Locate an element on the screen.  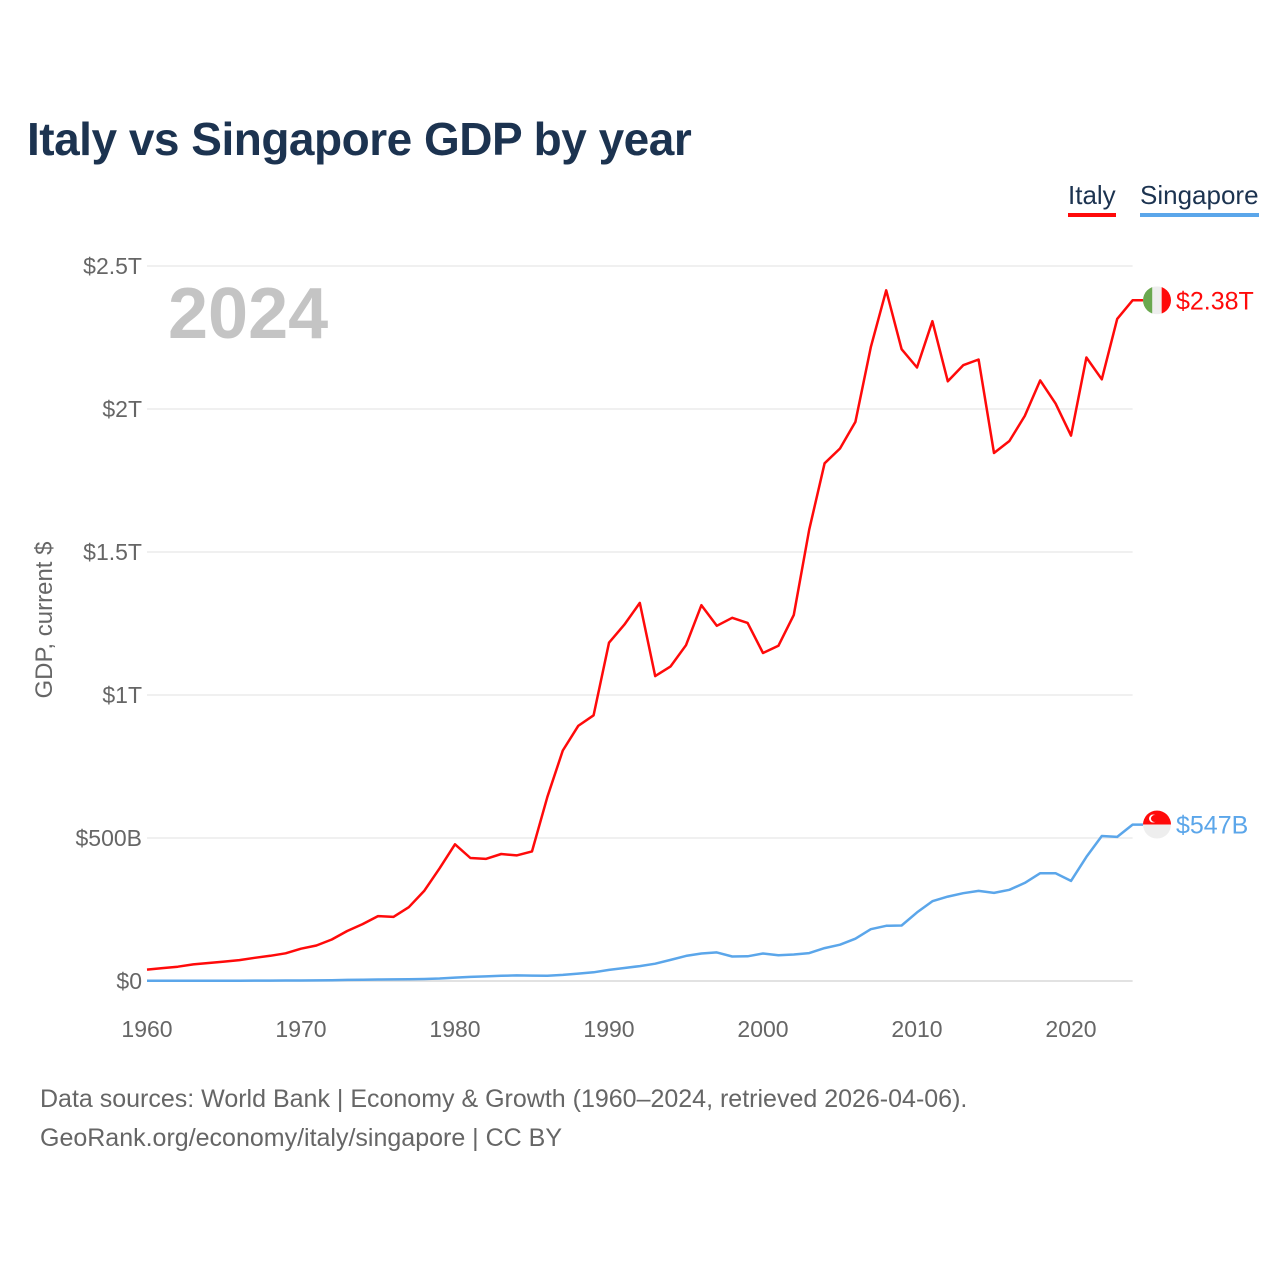
y-tick-label: $2T is located at coordinates (122, 409).